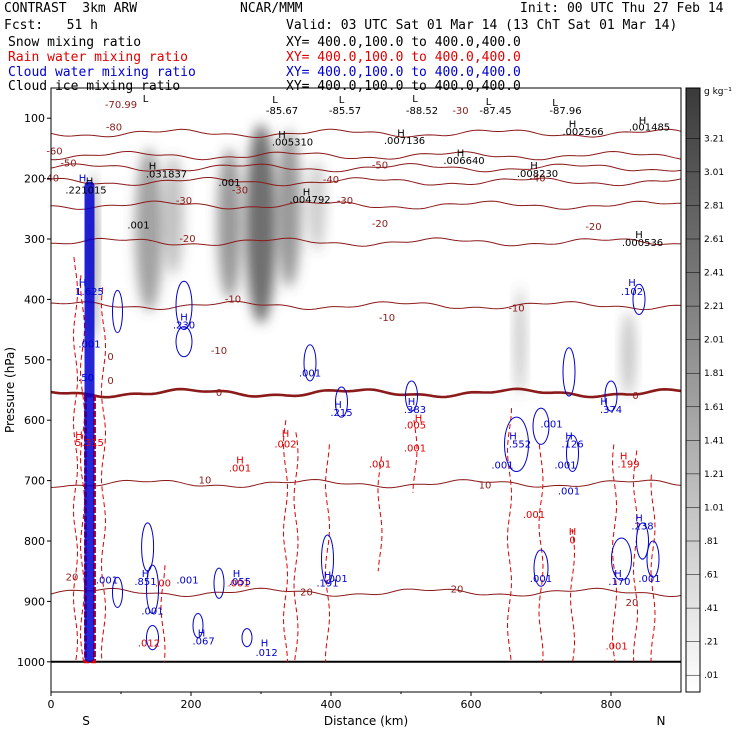 This screenshot has width=740, height=740. I want to click on colorbar-label: .81, so click(711, 542).